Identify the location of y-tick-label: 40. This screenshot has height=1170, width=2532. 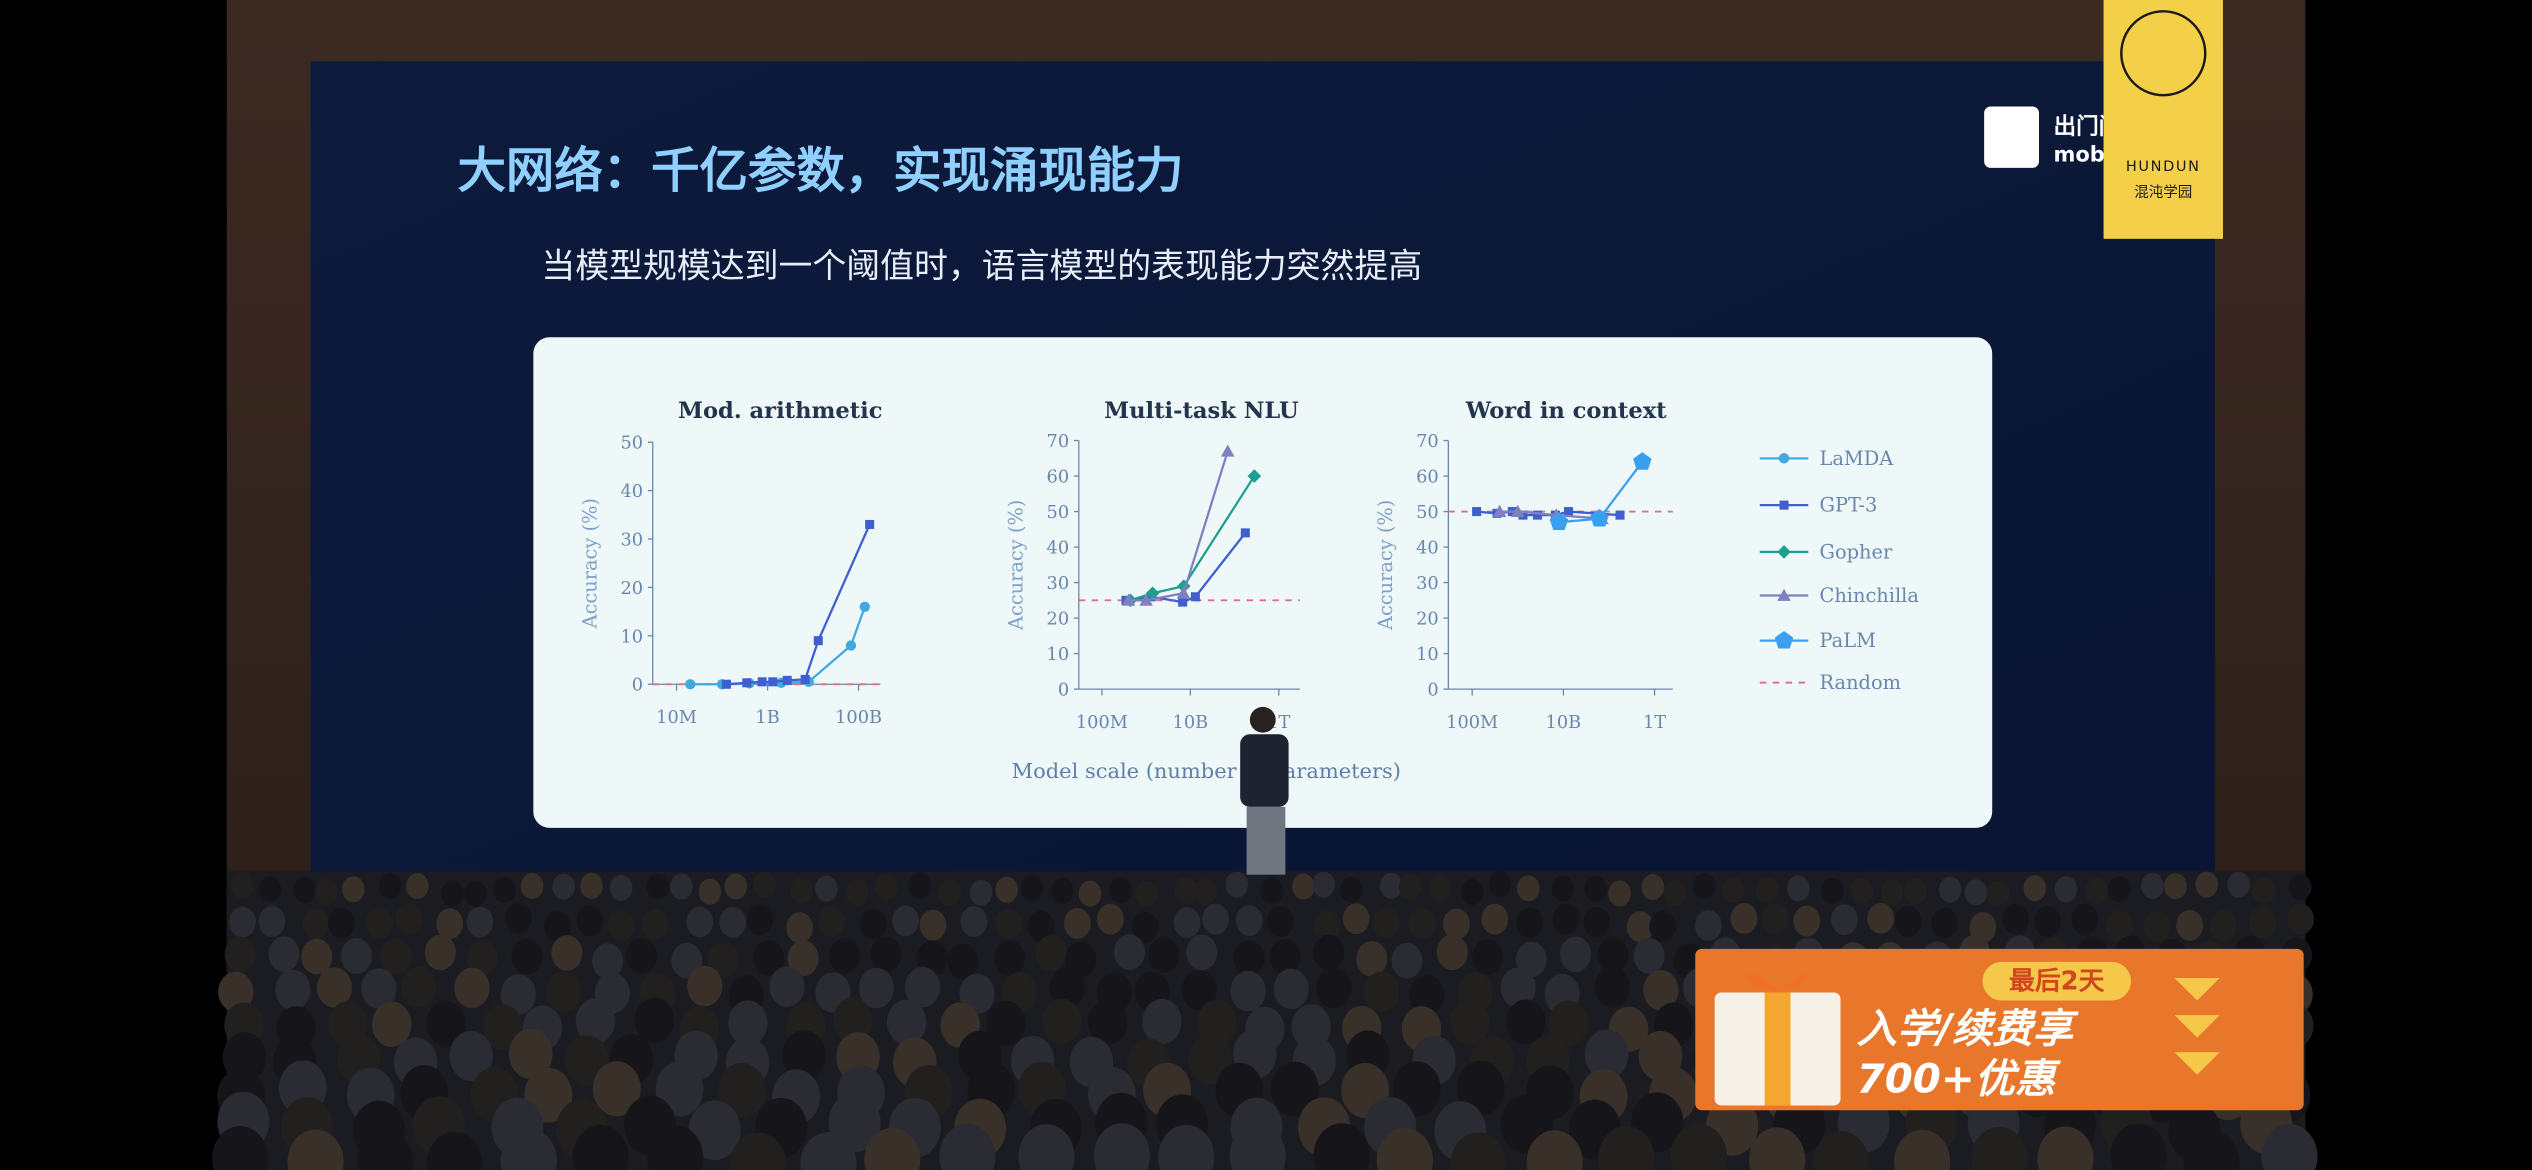
(1058, 549).